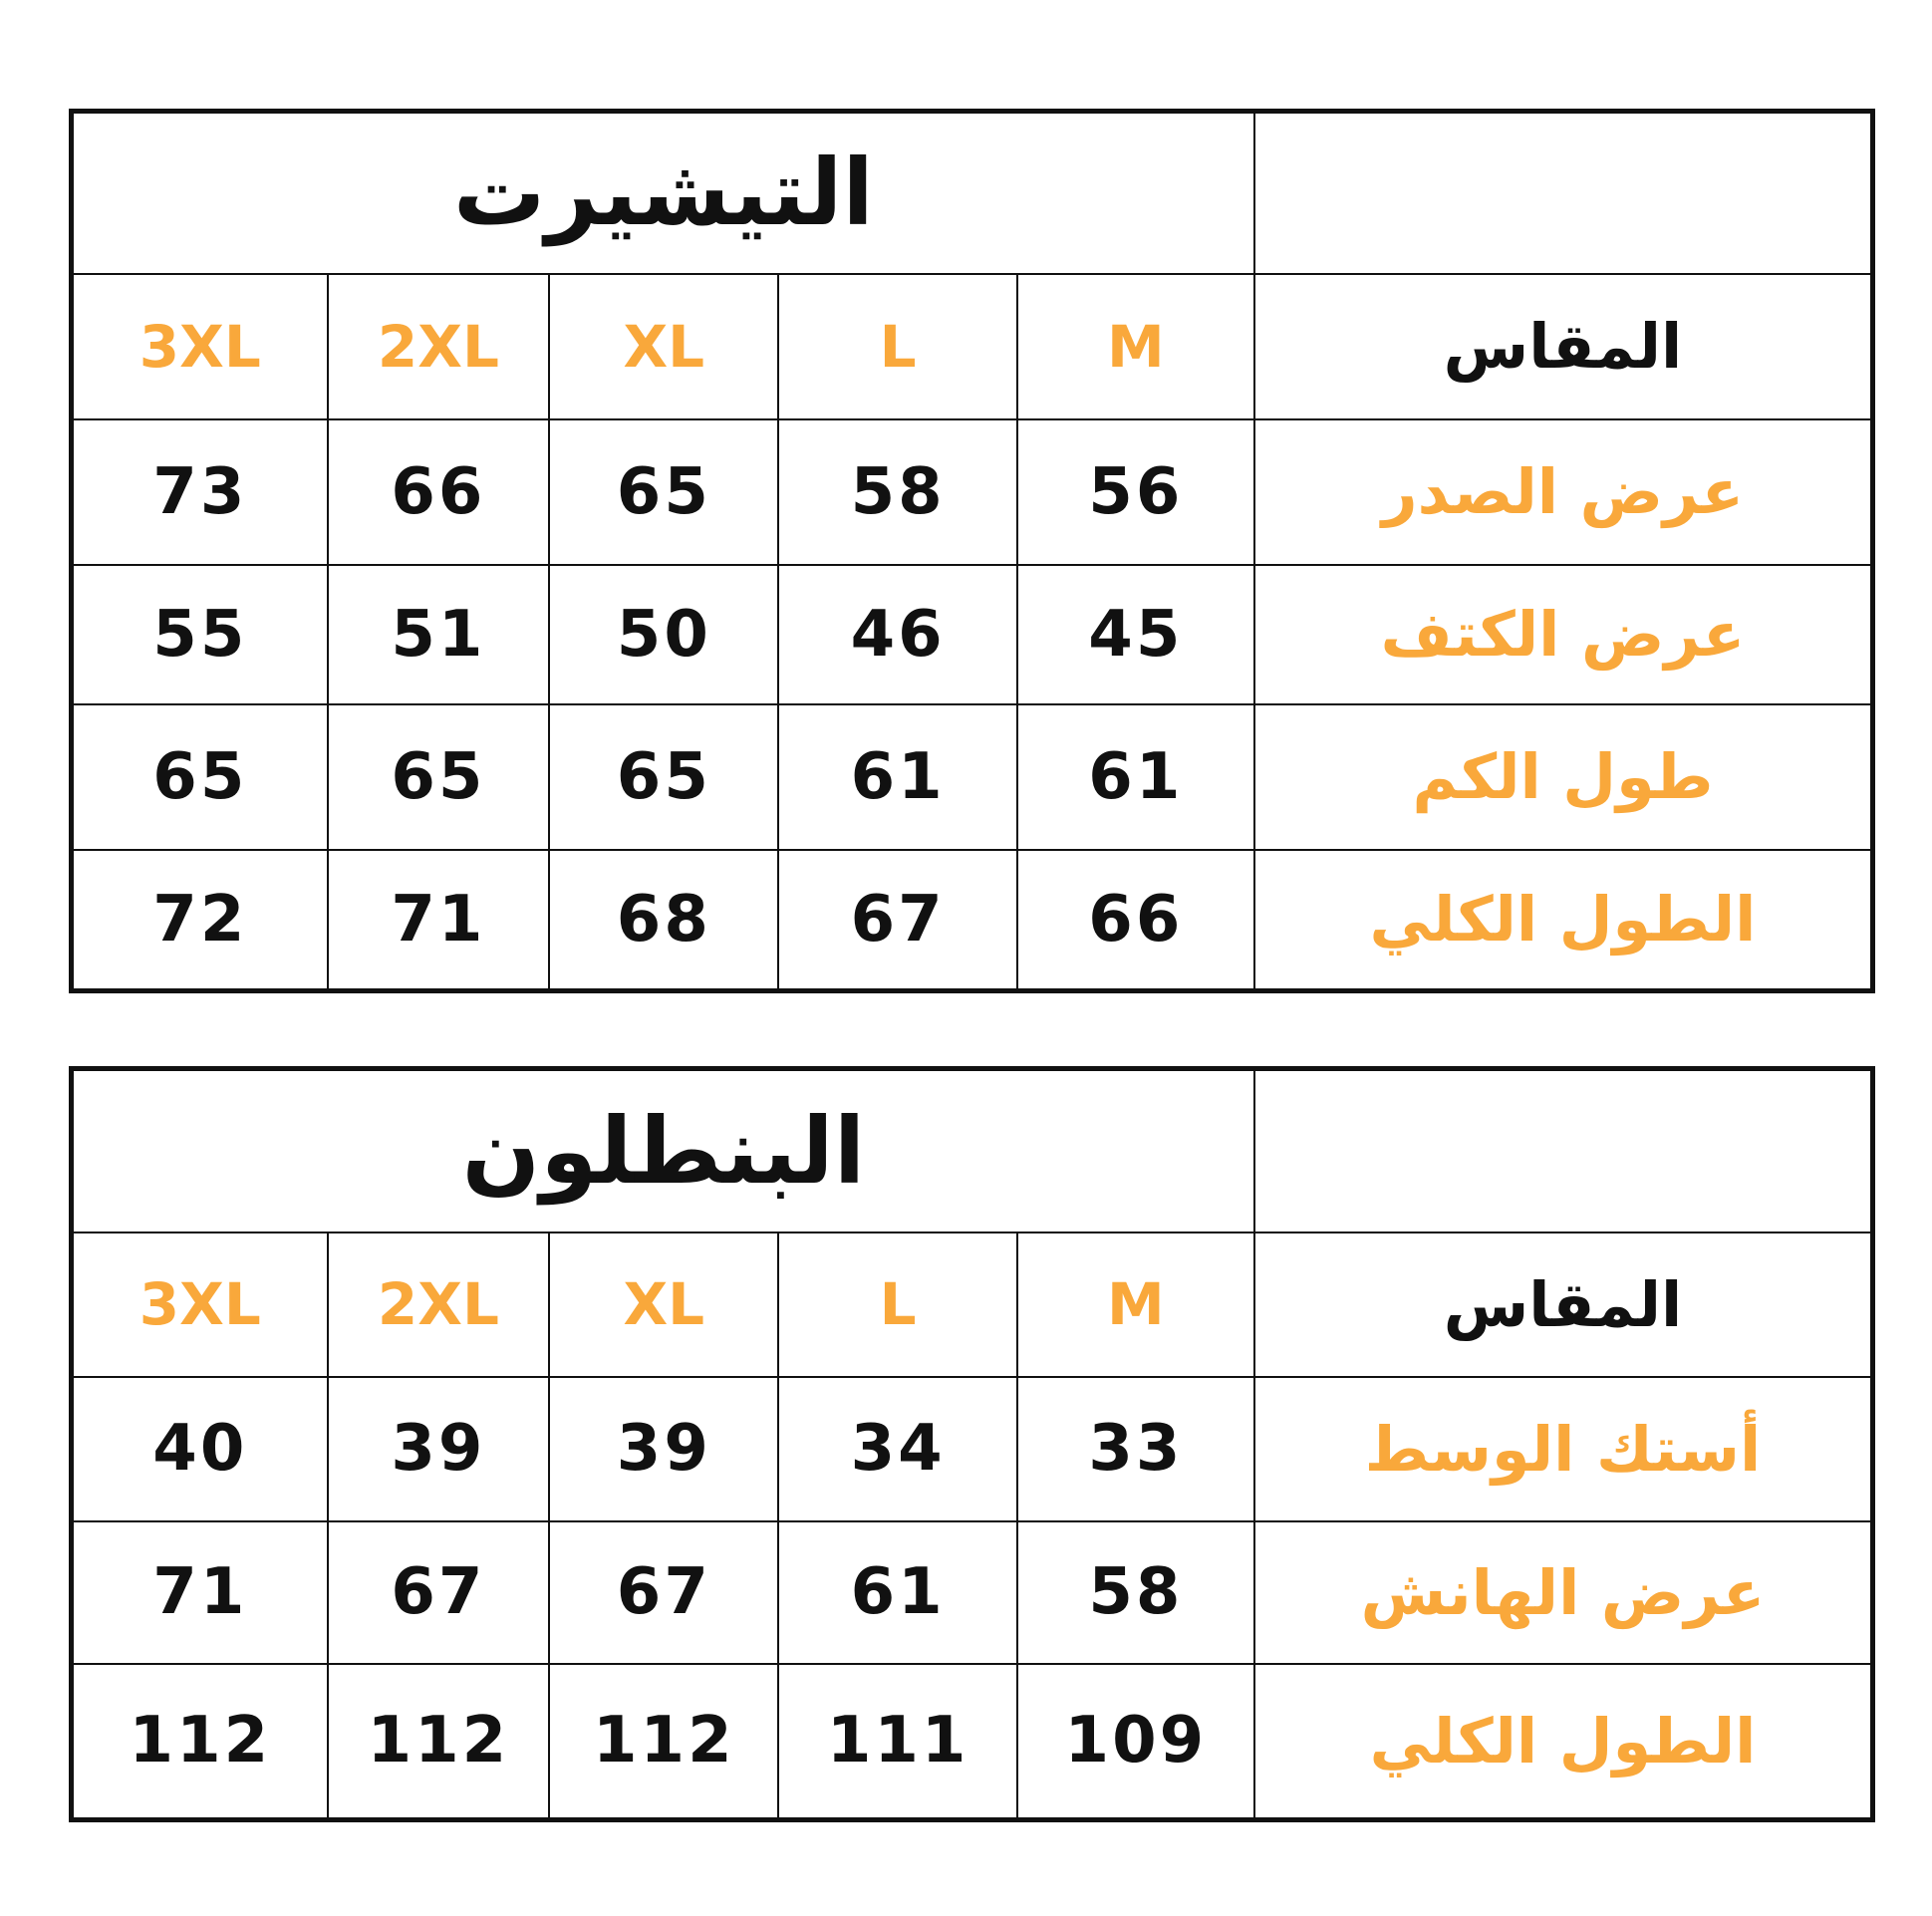 This screenshot has width=1932, height=1916. I want to click on table-row: 73 66 65 58 56 عرض الصدر, so click(972, 491).